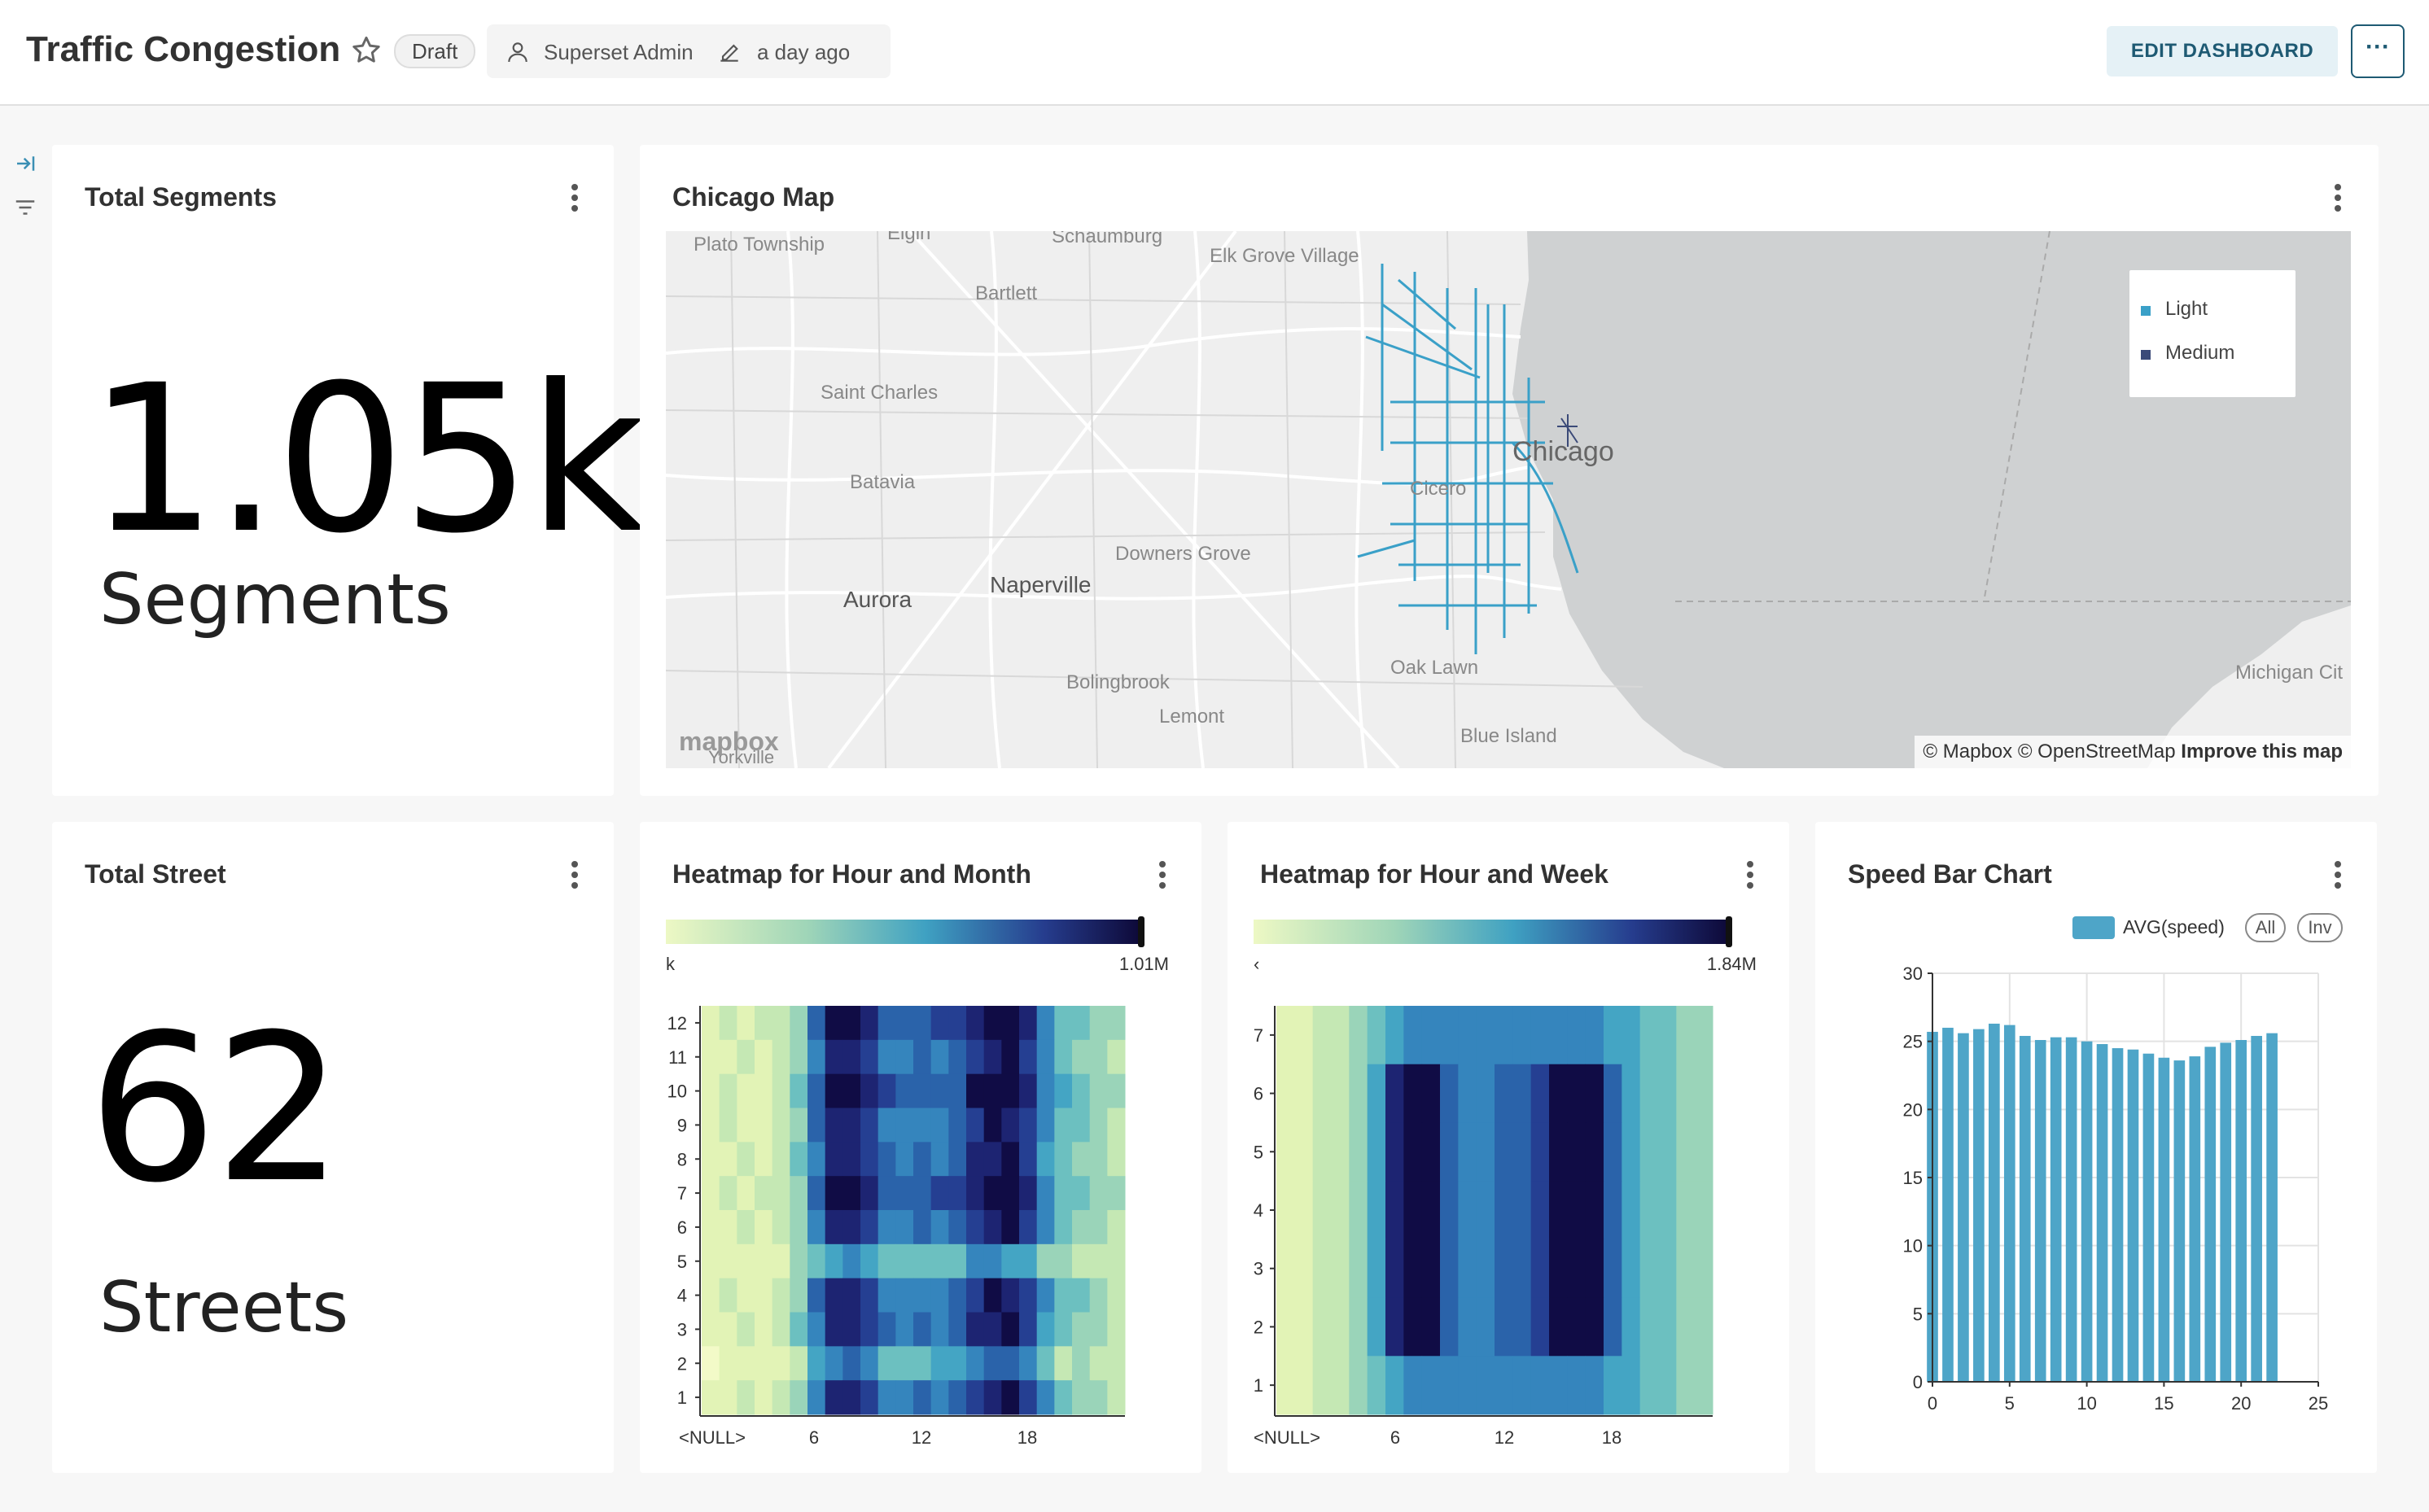  I want to click on expand-filters-icon, so click(25, 163).